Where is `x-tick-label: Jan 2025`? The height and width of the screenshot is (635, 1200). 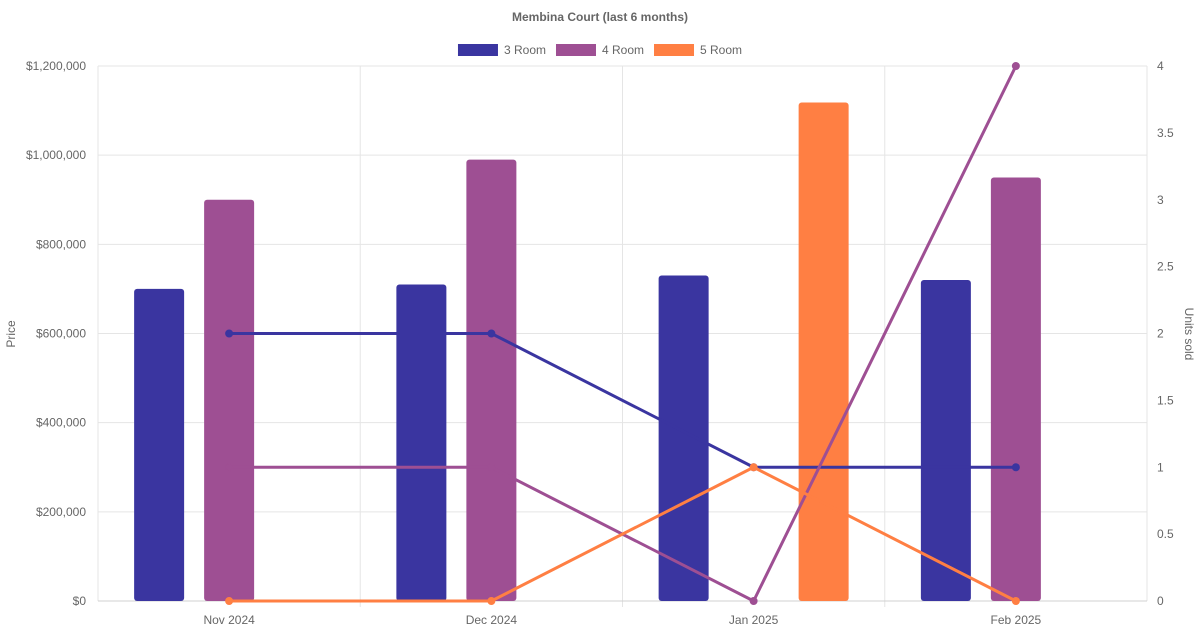
x-tick-label: Jan 2025 is located at coordinates (754, 620).